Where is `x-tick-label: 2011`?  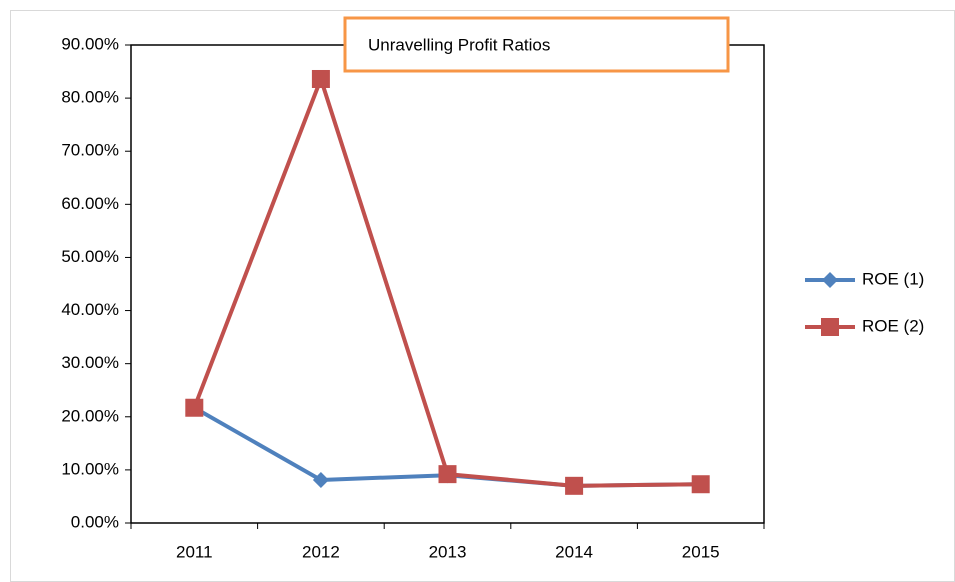
x-tick-label: 2011 is located at coordinates (194, 551).